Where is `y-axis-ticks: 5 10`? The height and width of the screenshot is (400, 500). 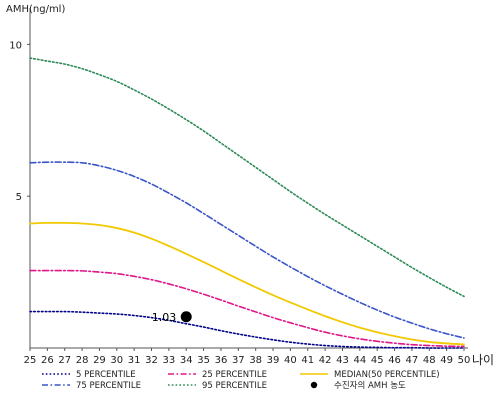 y-axis-ticks: 5 10 is located at coordinates (19, 121).